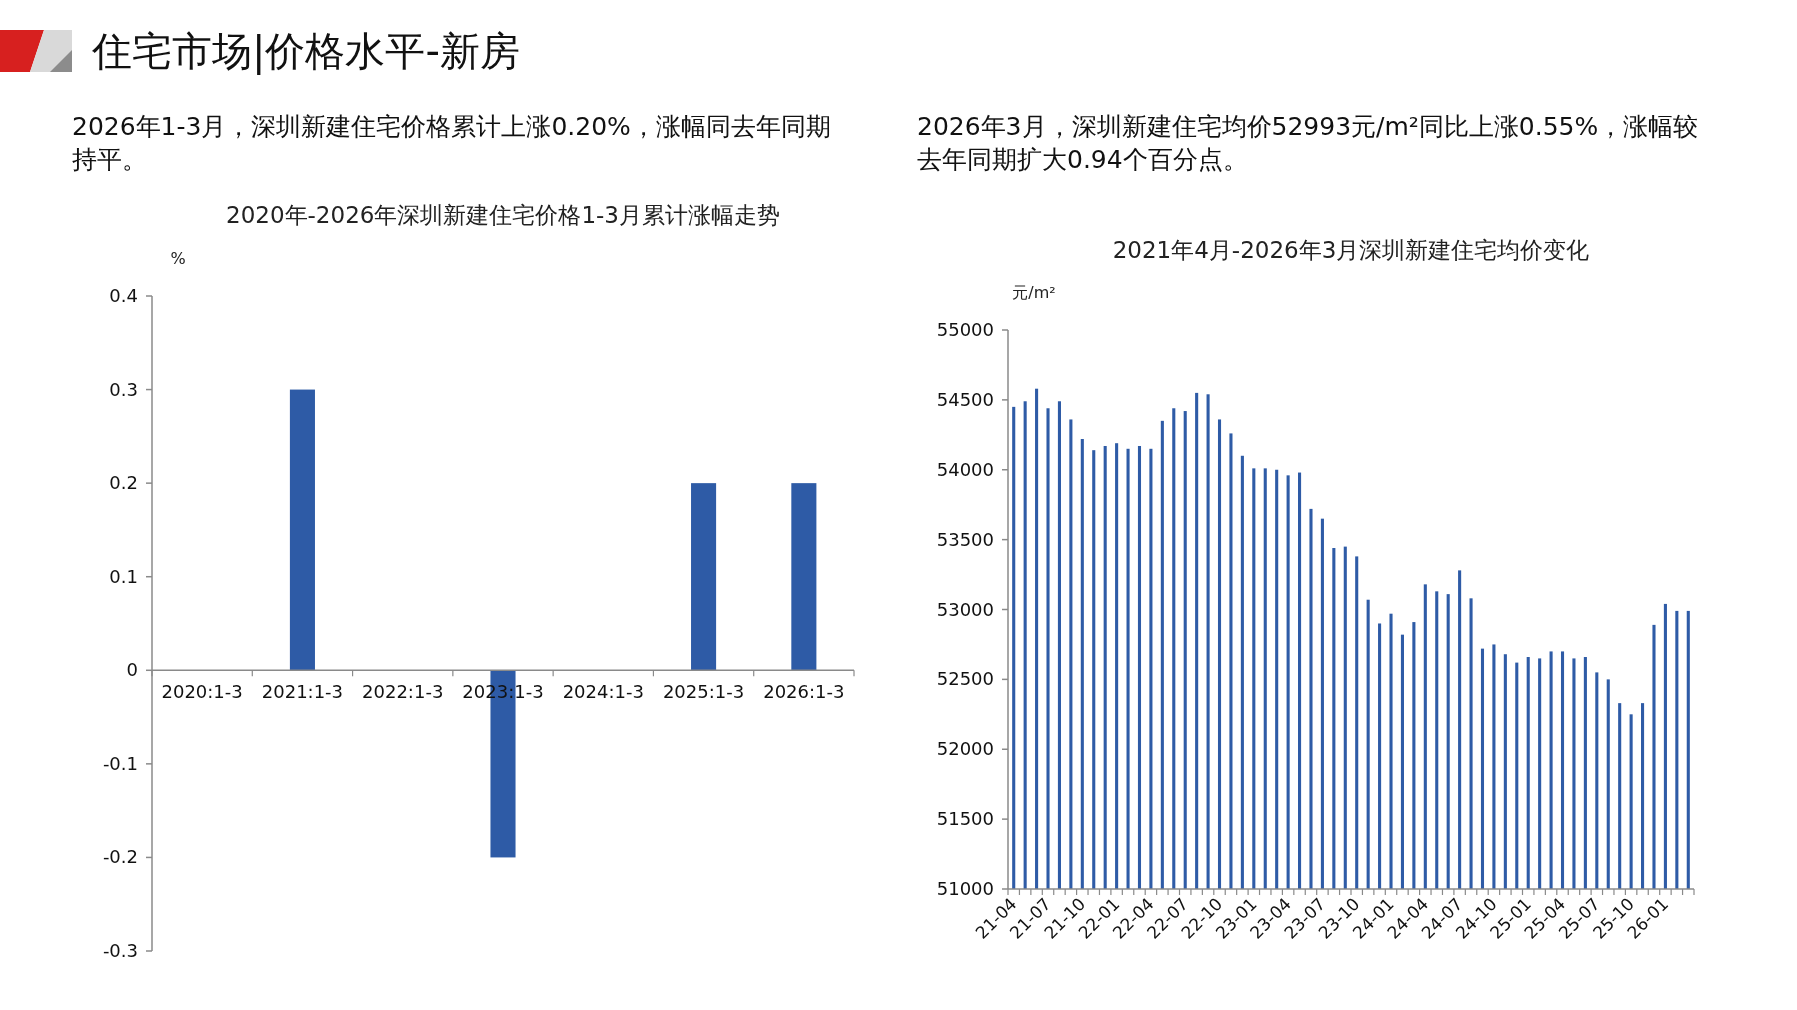 This screenshot has width=1797, height=1010. What do you see at coordinates (123, 295) in the screenshot?
I see `ytick: 0.4` at bounding box center [123, 295].